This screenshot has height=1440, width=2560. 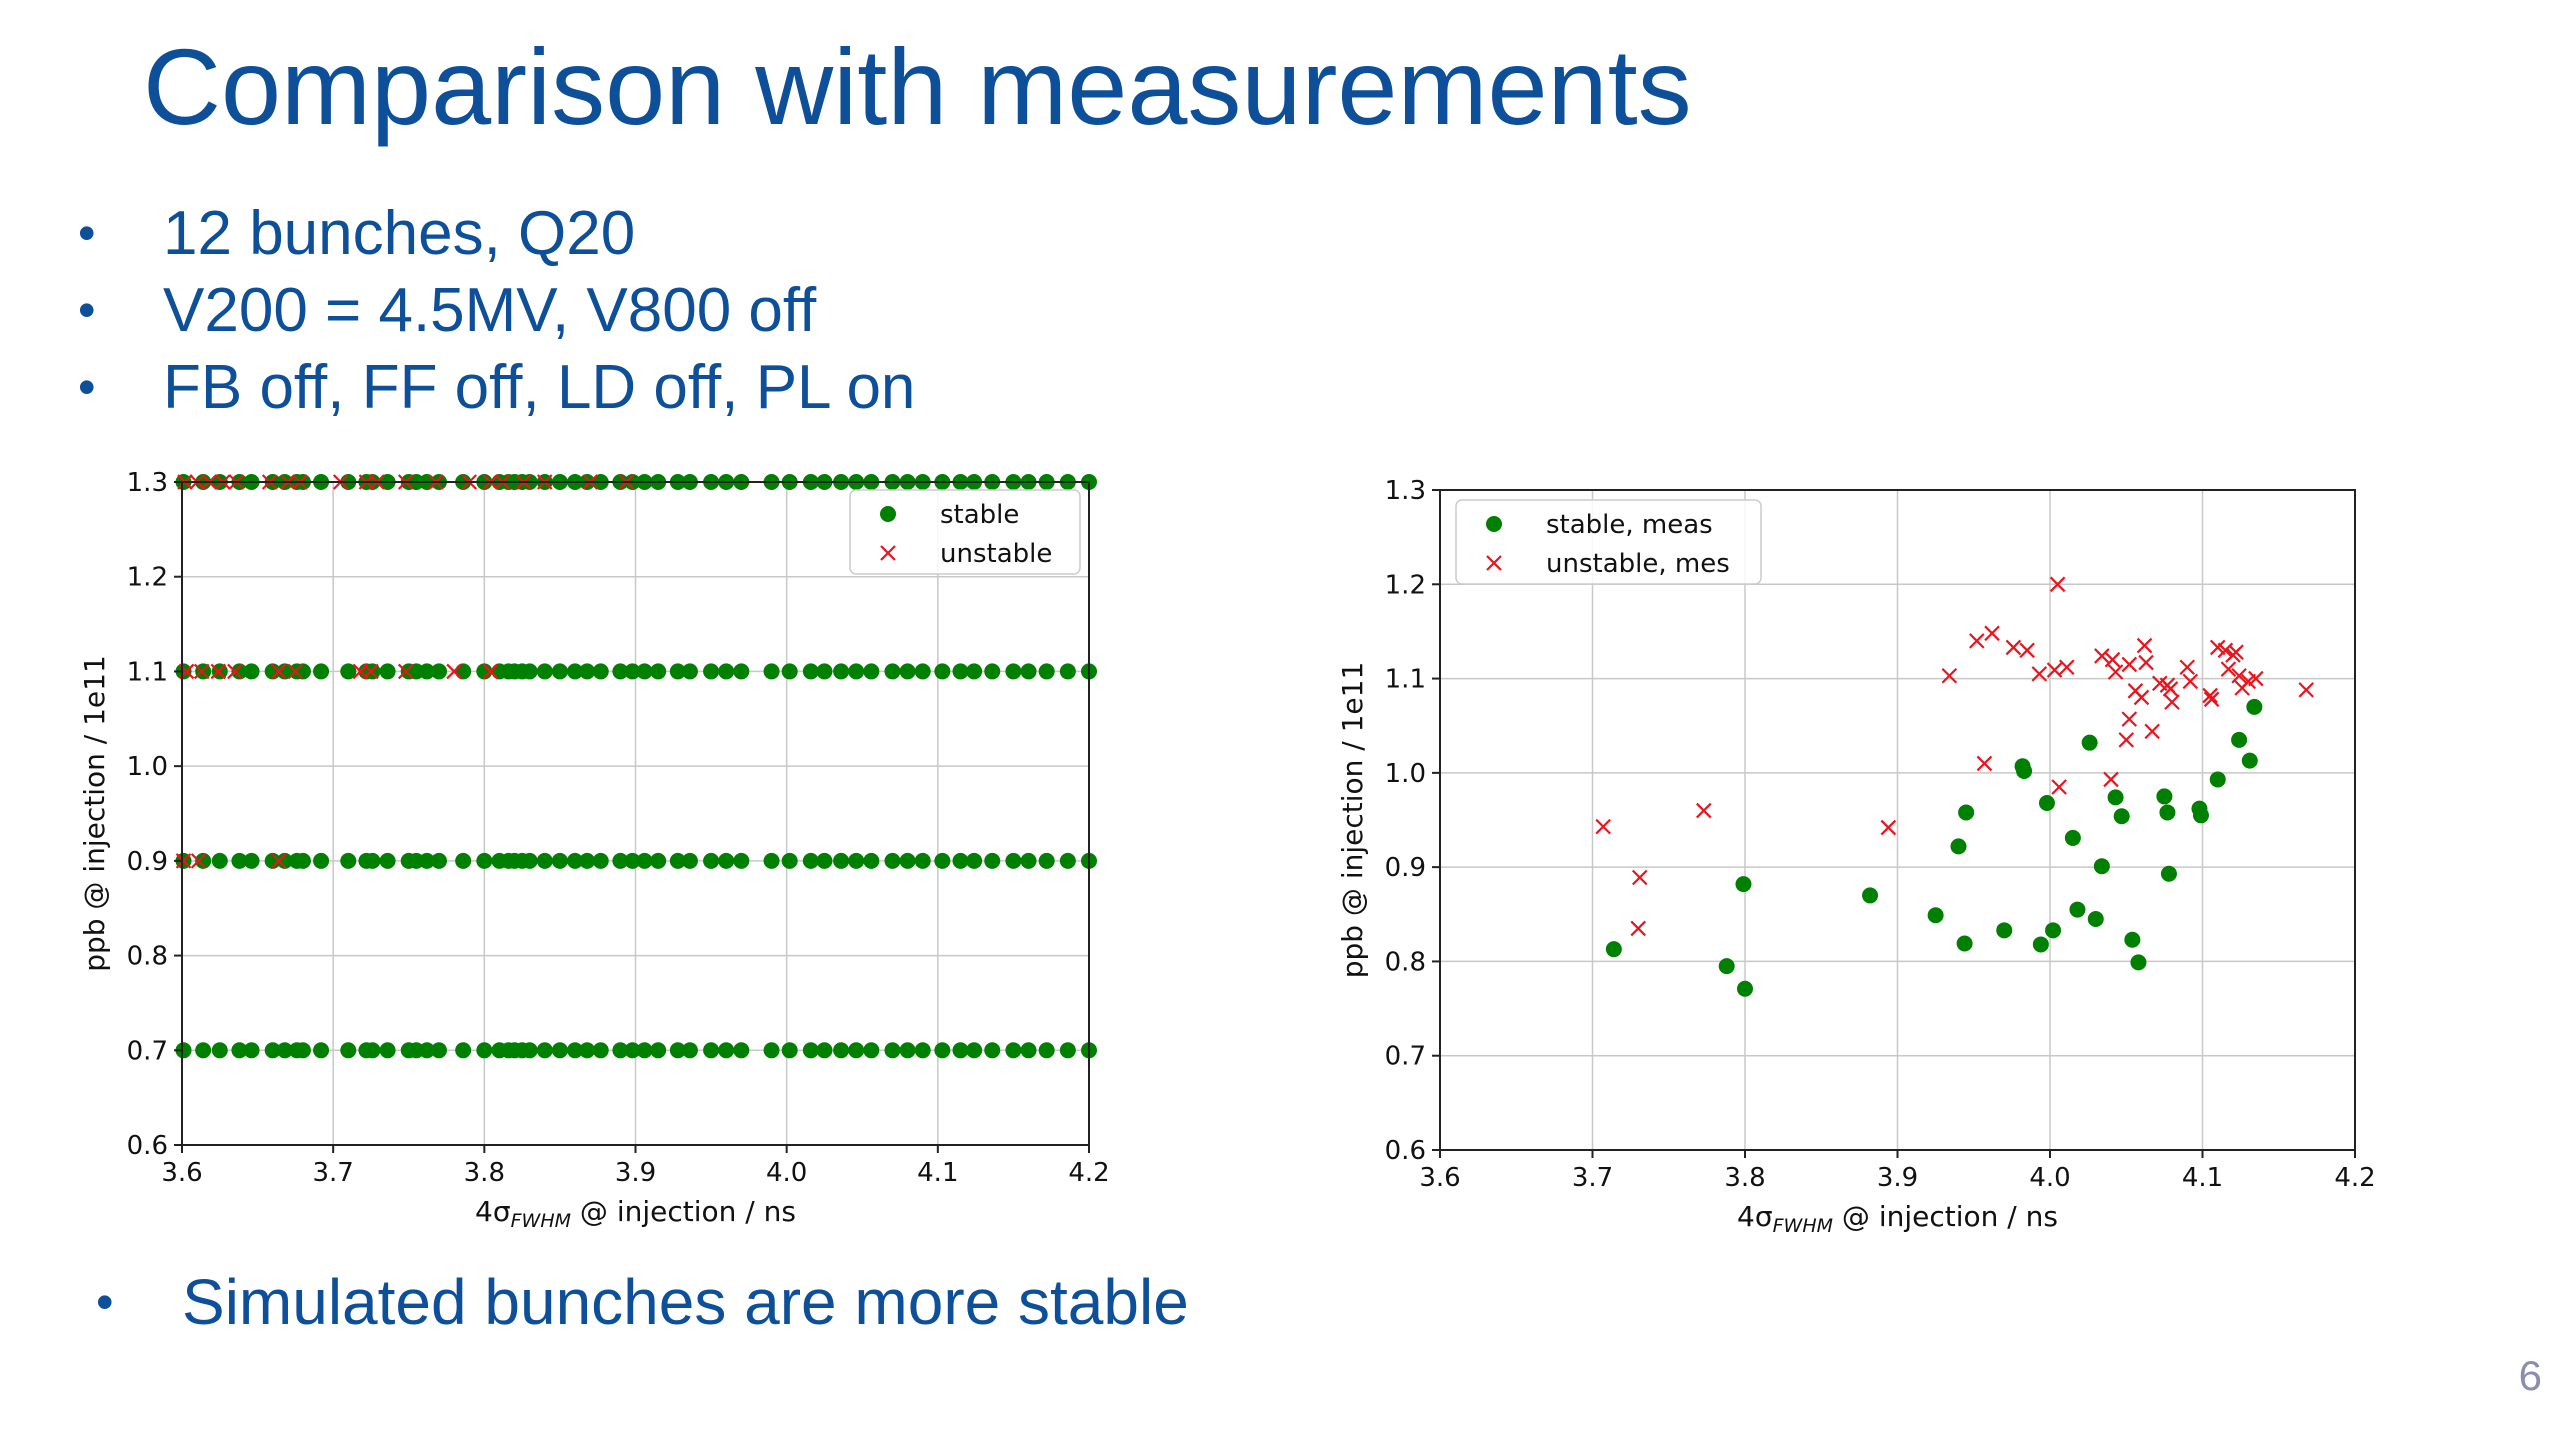 I want to click on x-tick-label: 3.6, so click(x=1439, y=1178).